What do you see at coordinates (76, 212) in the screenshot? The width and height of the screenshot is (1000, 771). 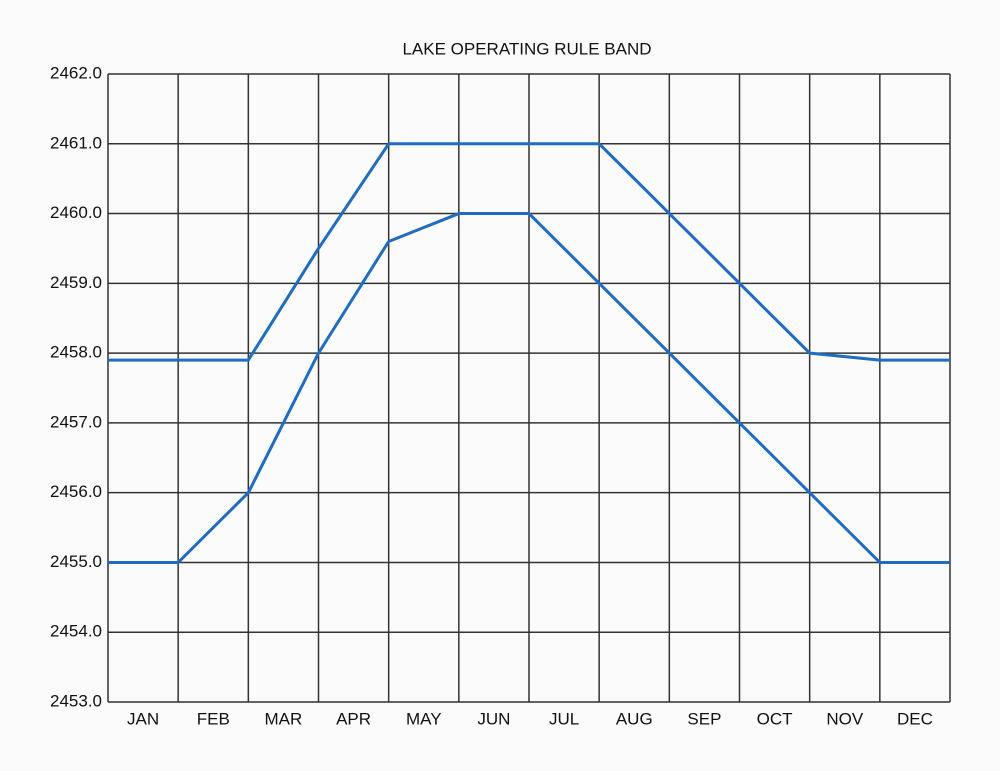 I see `y-tick-label: 2460.0` at bounding box center [76, 212].